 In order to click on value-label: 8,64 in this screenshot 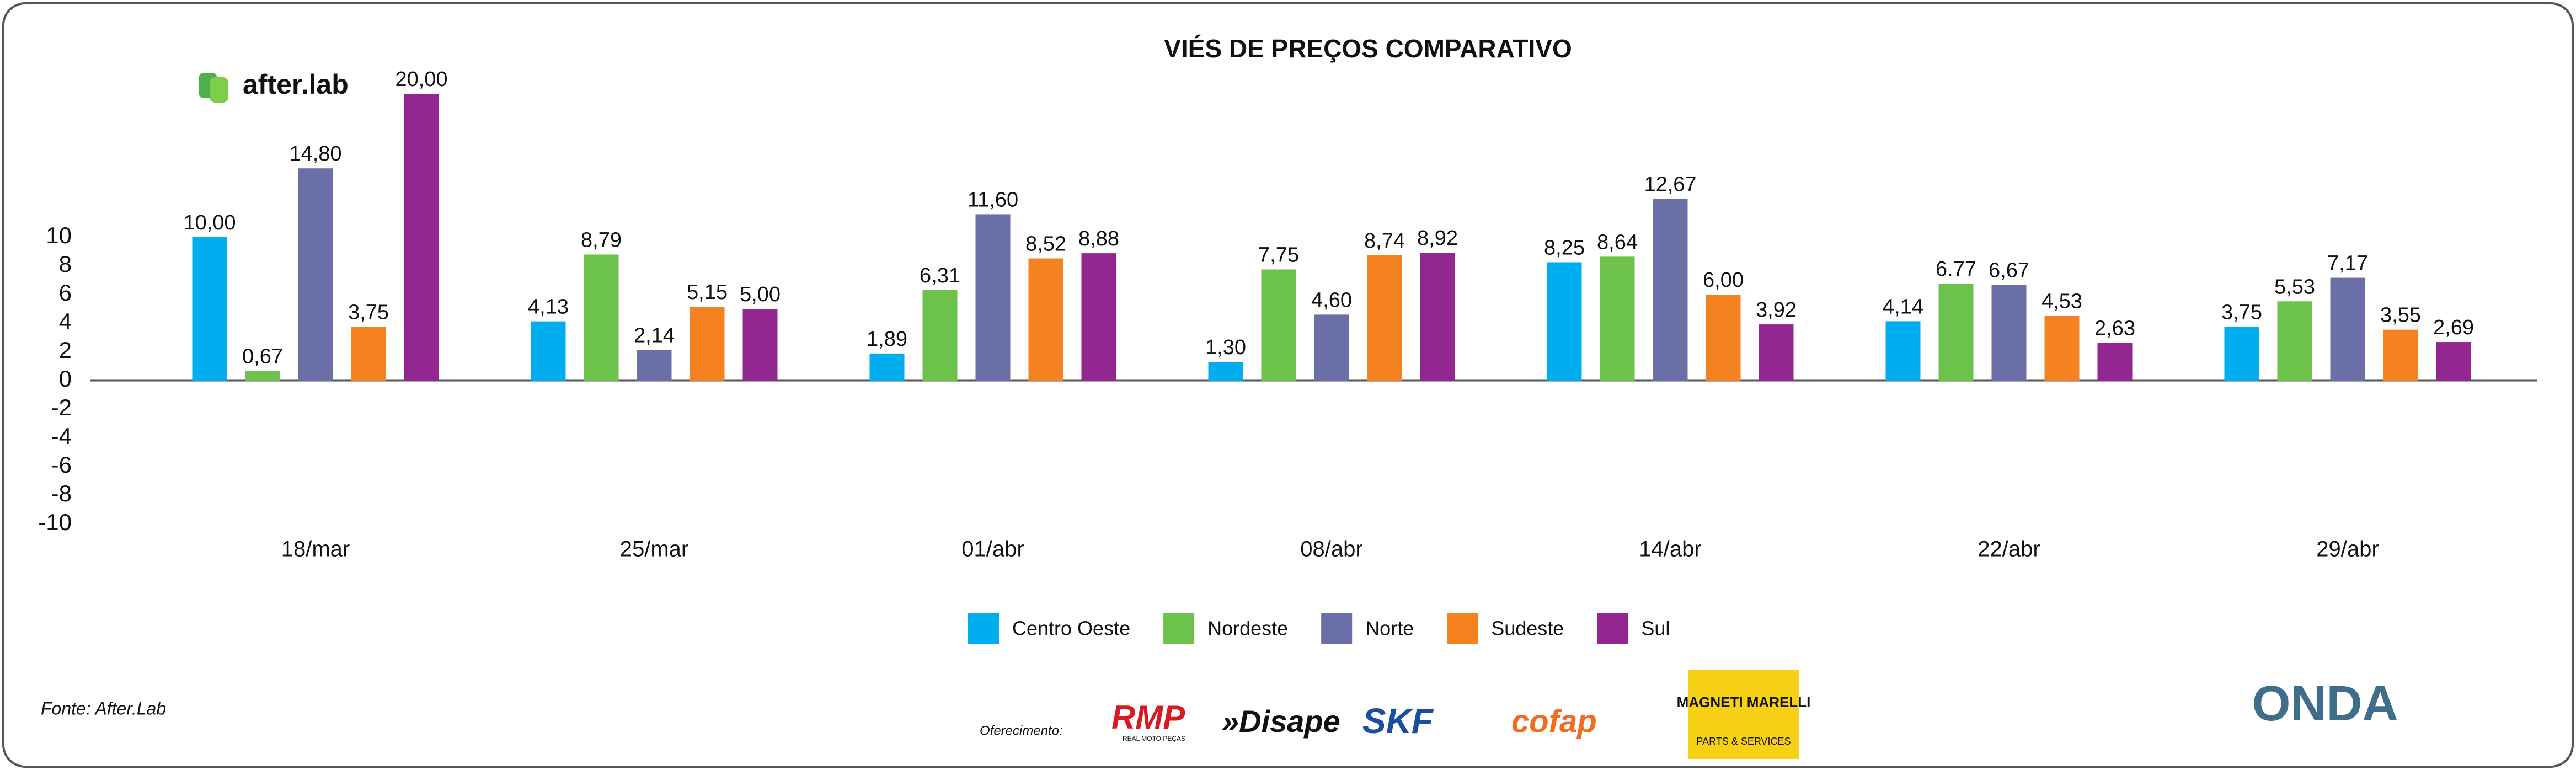, I will do `click(1617, 242)`.